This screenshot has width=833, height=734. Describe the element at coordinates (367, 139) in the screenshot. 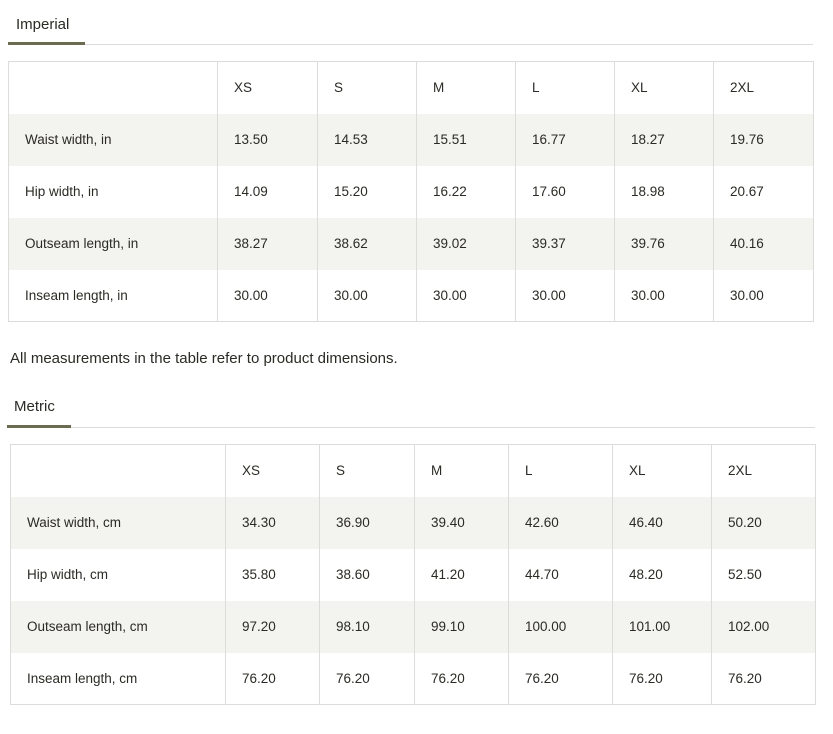

I see `measurement-cell: 14.53` at that location.